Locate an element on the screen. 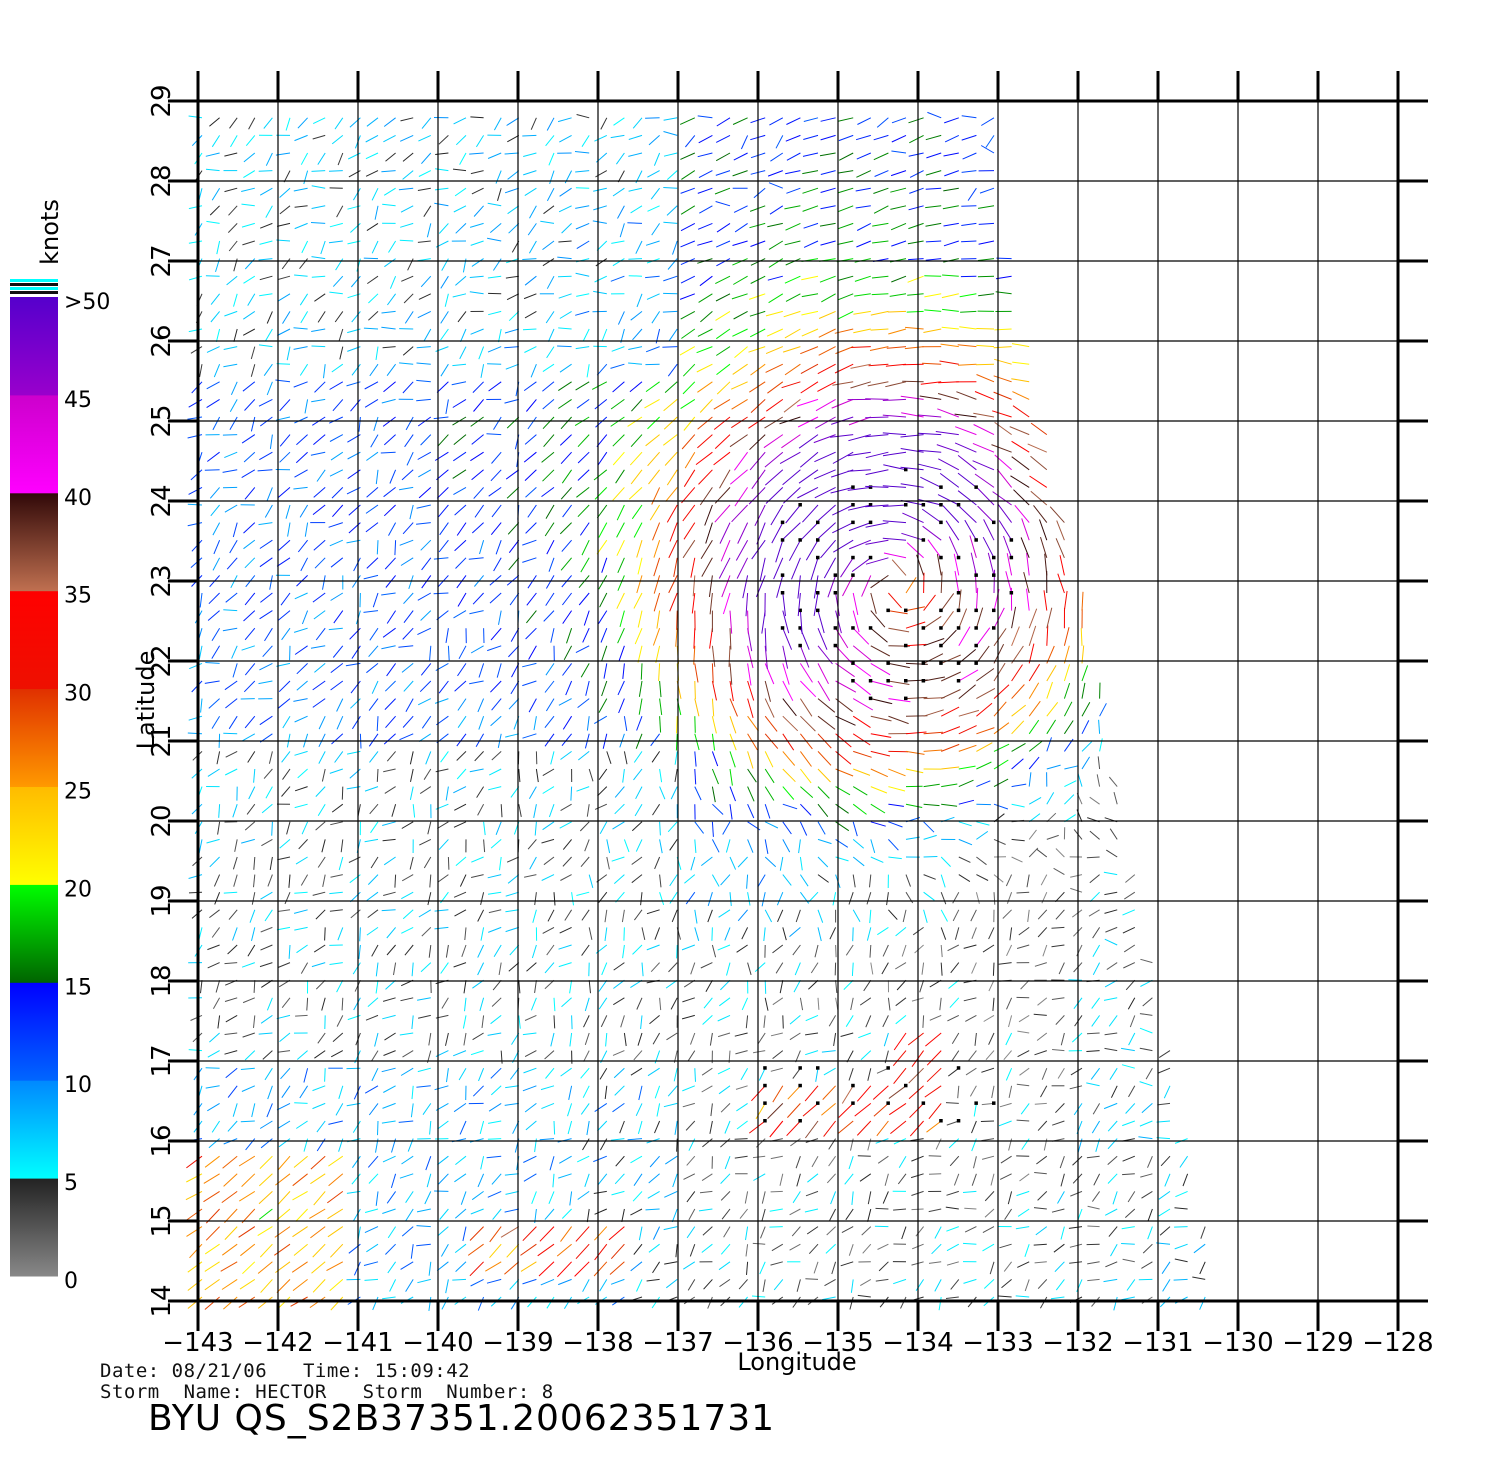 The width and height of the screenshot is (1500, 1480). colorbar-label: 15 is located at coordinates (78, 987).